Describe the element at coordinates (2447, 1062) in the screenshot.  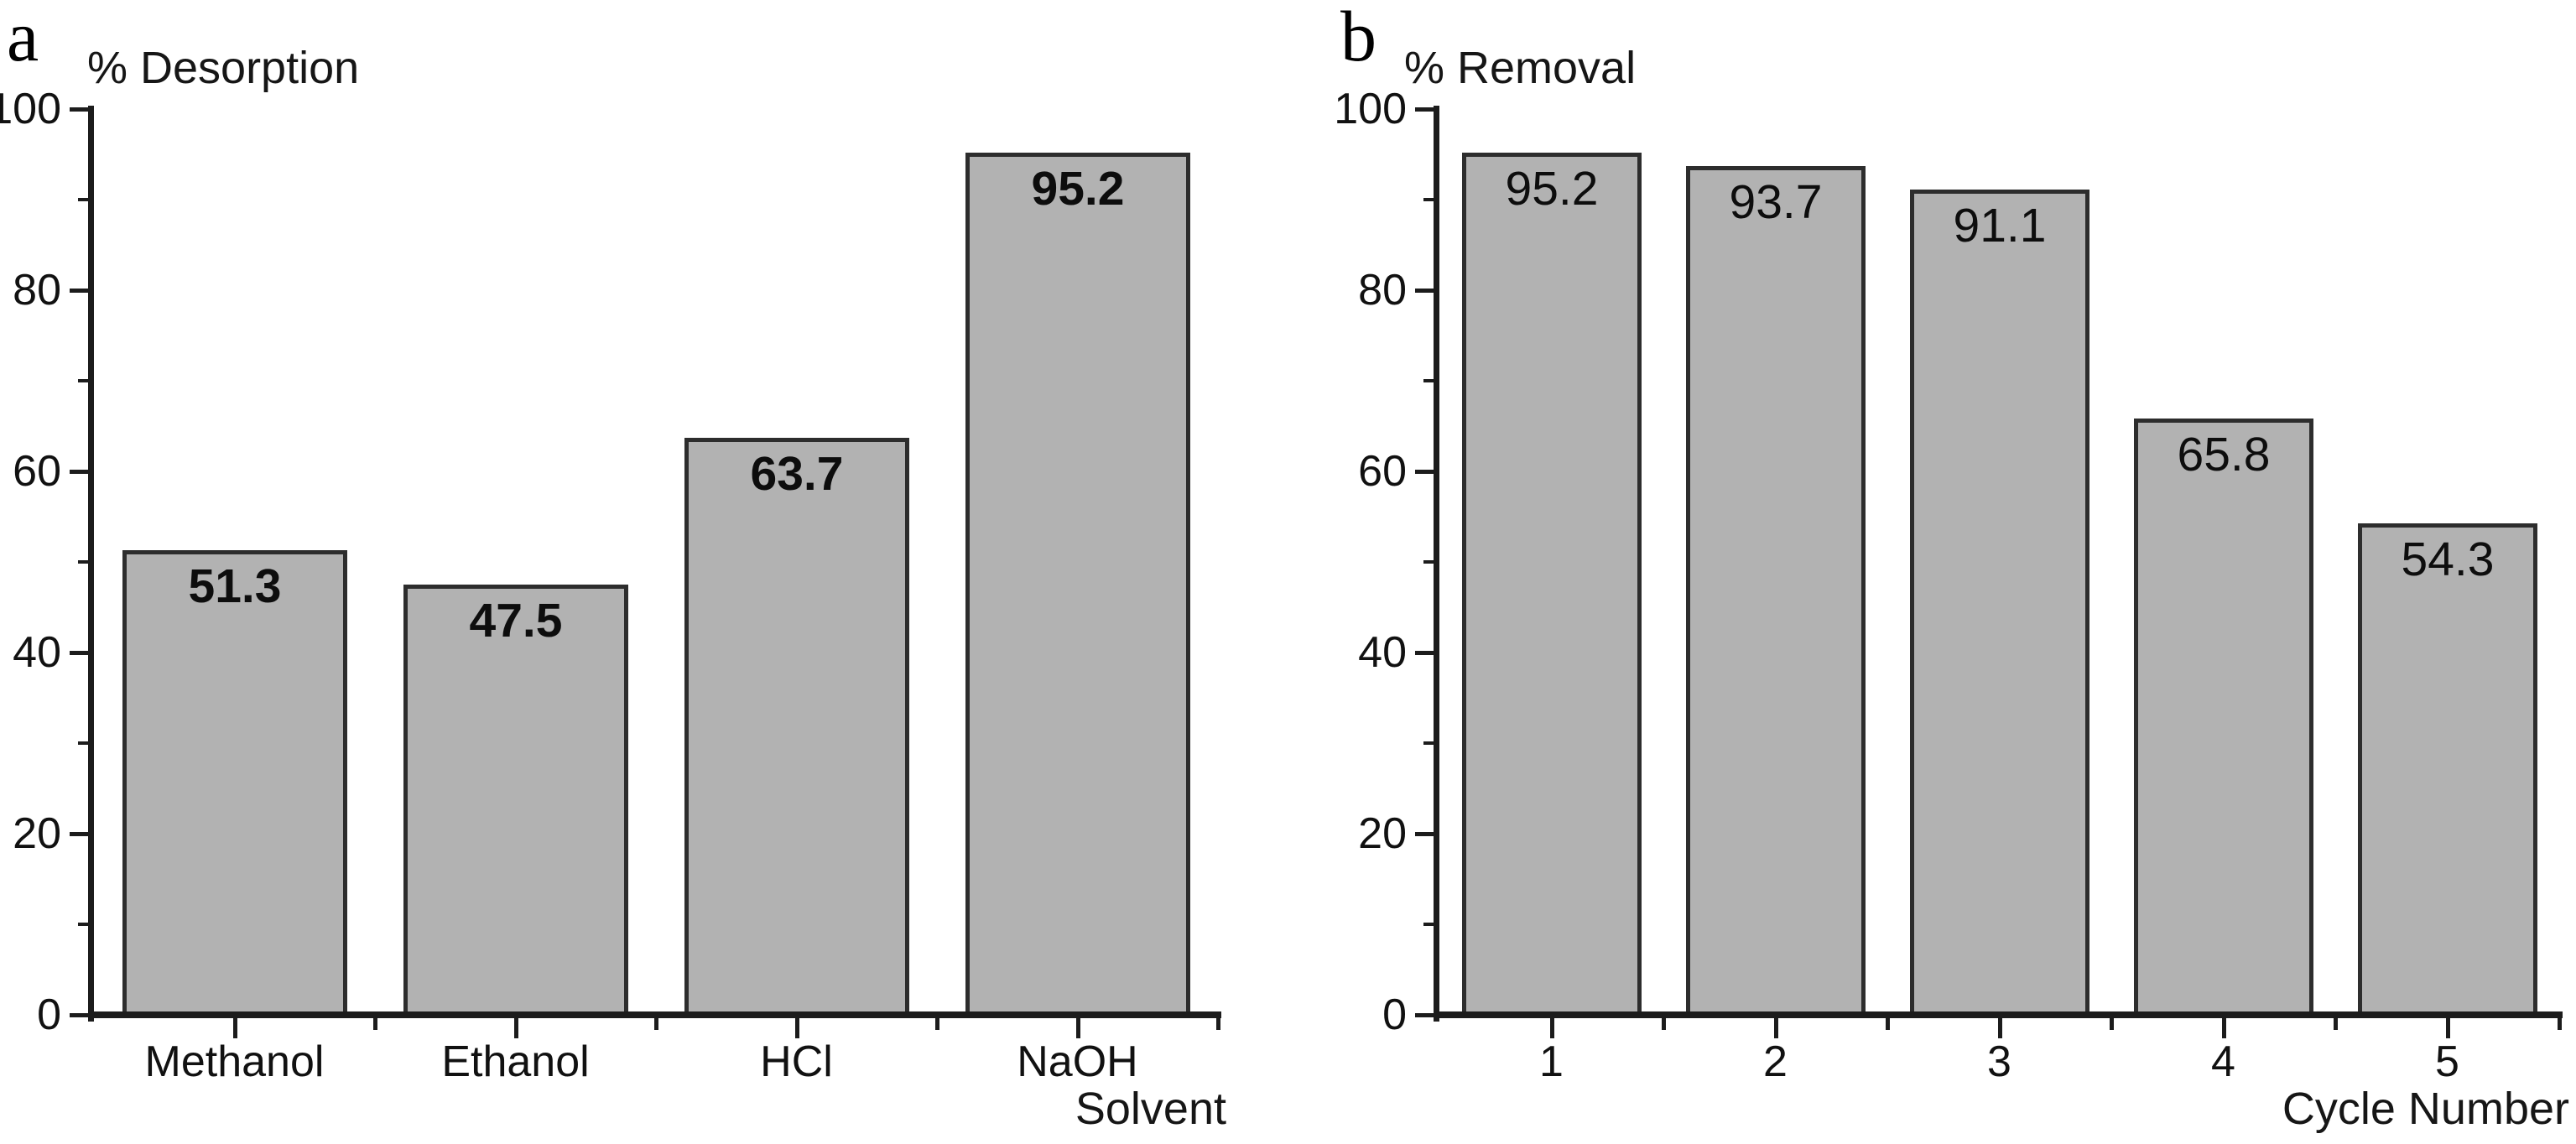
I see `category-tick-label: 5` at that location.